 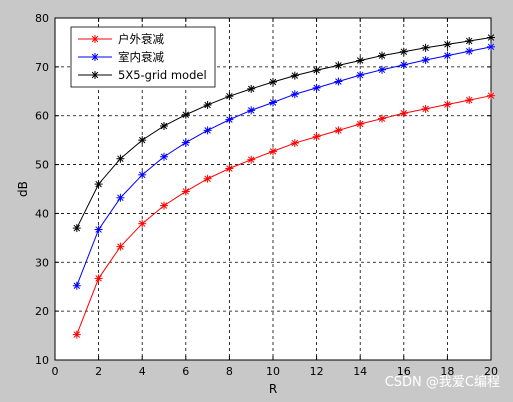 What do you see at coordinates (273, 371) in the screenshot?
I see `x-tick-label: 10` at bounding box center [273, 371].